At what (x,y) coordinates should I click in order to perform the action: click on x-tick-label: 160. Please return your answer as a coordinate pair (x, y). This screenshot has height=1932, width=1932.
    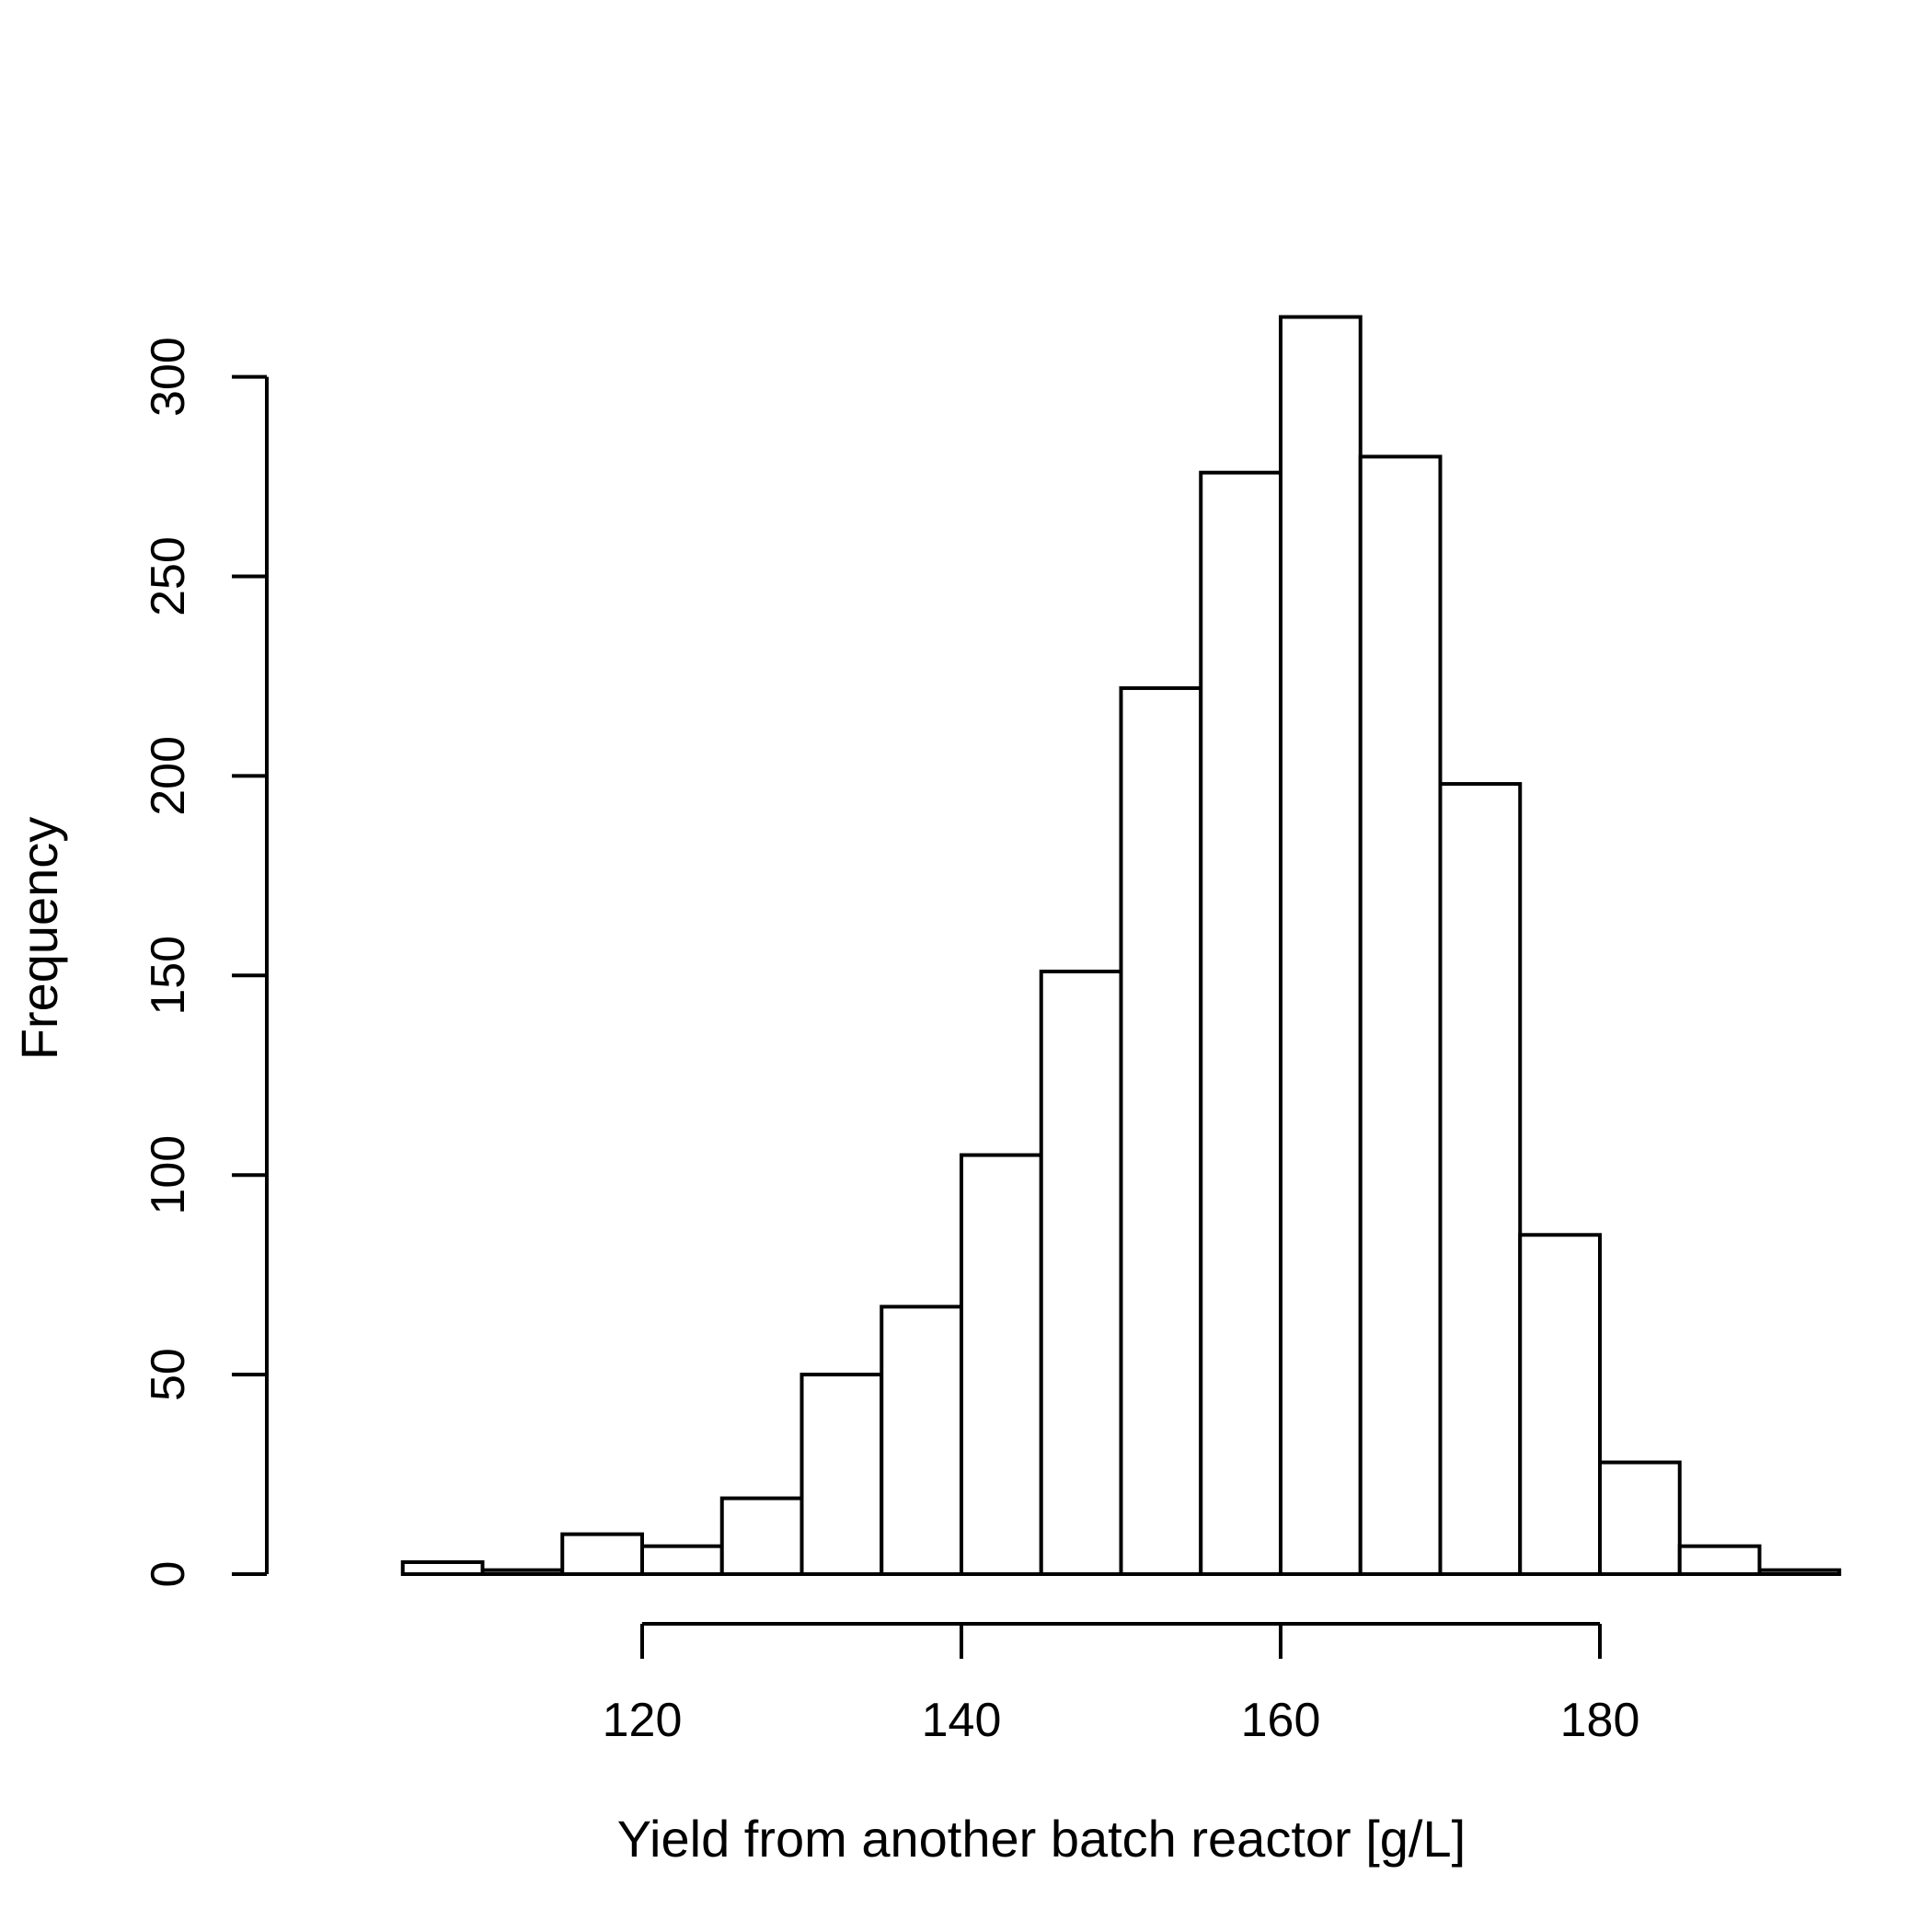
    Looking at the image, I should click on (1281, 1720).